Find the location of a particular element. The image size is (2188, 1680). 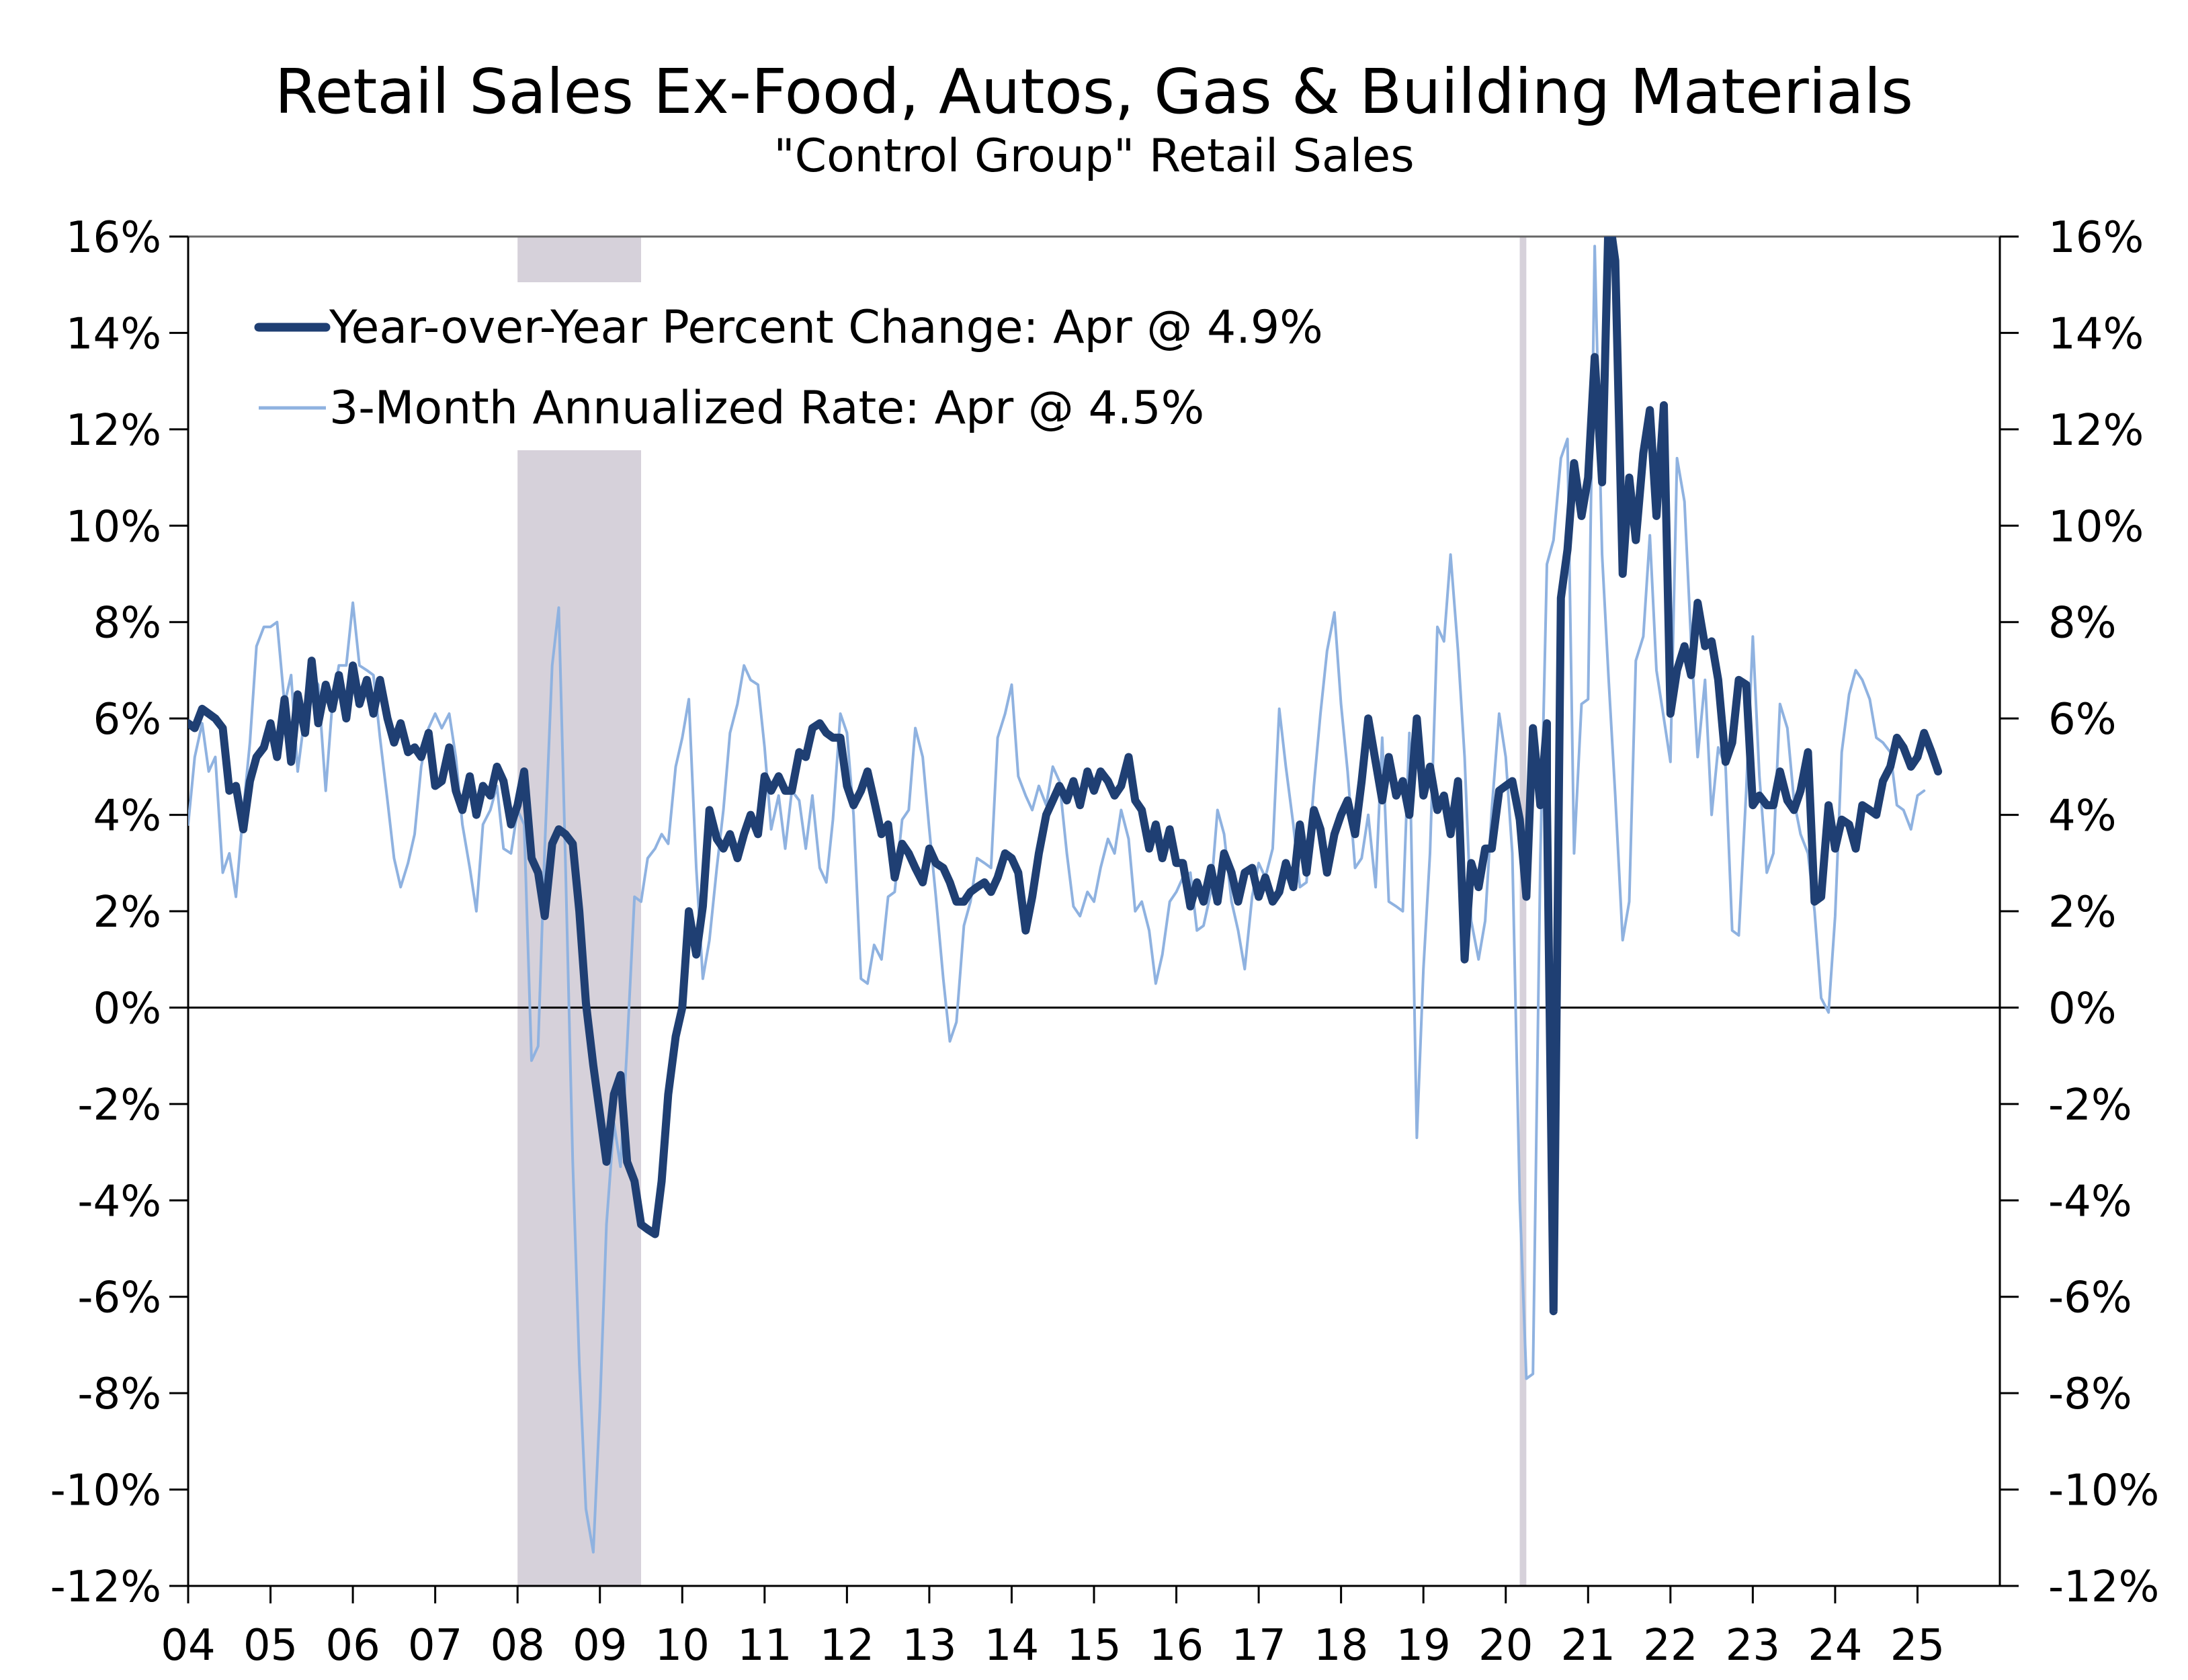

y-tick-label-left: 8% is located at coordinates (127, 623).